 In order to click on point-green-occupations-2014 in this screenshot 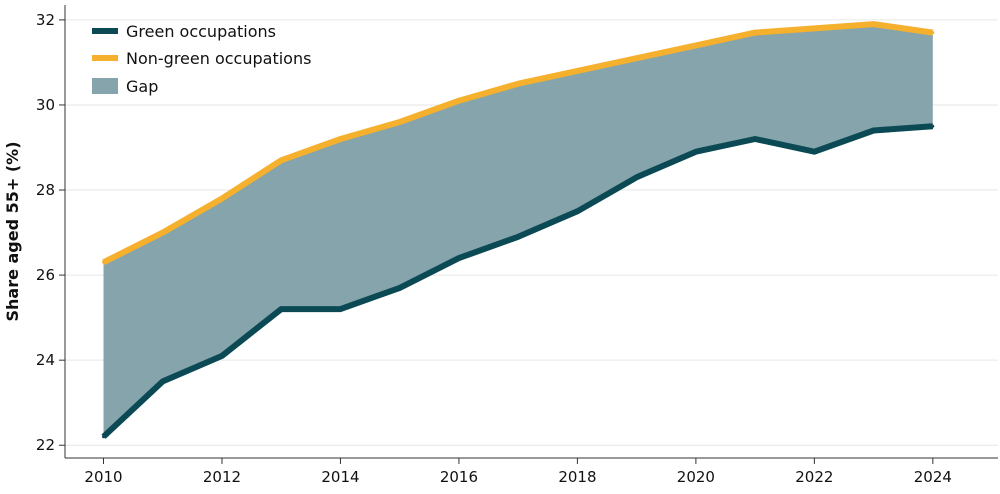, I will do `click(340, 309)`.